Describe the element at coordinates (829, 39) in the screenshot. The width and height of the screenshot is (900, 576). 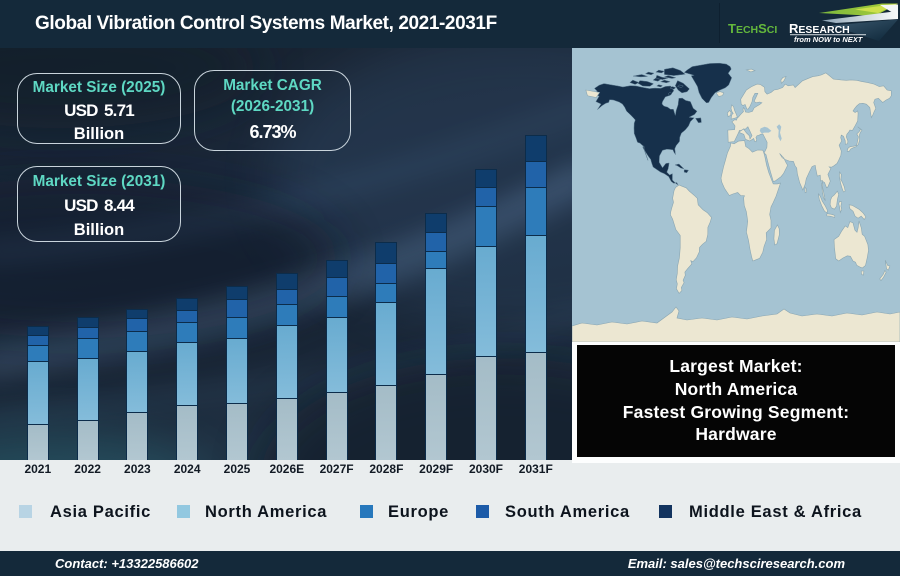
I see `svg-text: from NOW to NEXT` at that location.